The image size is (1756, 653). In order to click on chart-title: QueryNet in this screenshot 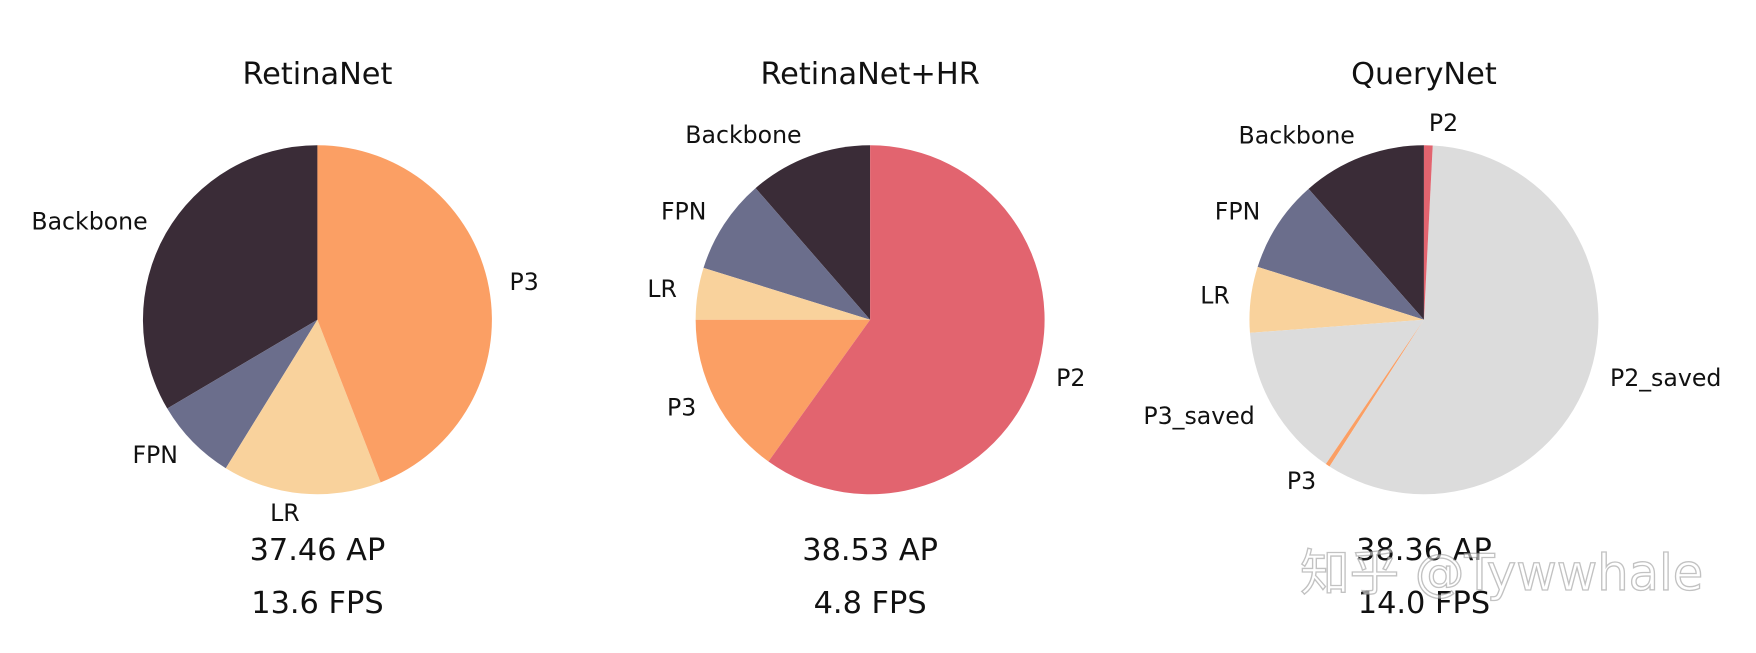, I will do `click(1424, 74)`.